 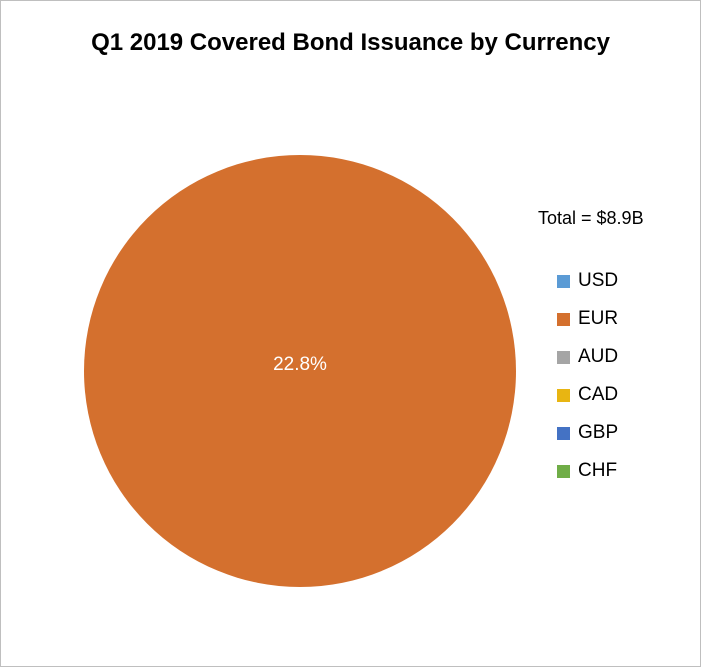 What do you see at coordinates (563, 433) in the screenshot?
I see `legend-swatch-gbp` at bounding box center [563, 433].